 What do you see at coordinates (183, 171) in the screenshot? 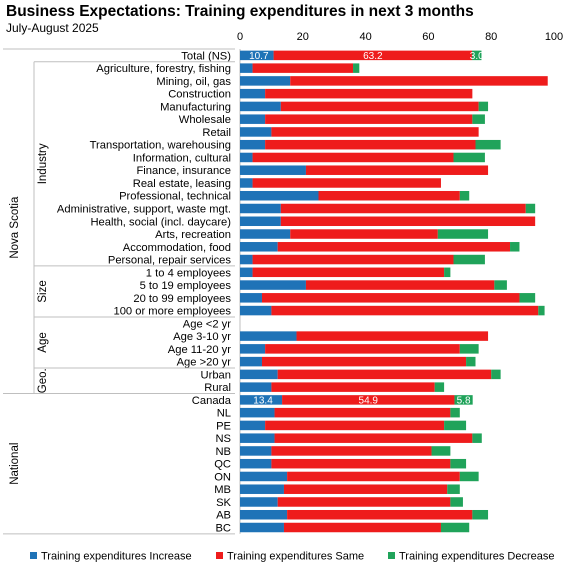
I see `row-label: Finance, insurance` at bounding box center [183, 171].